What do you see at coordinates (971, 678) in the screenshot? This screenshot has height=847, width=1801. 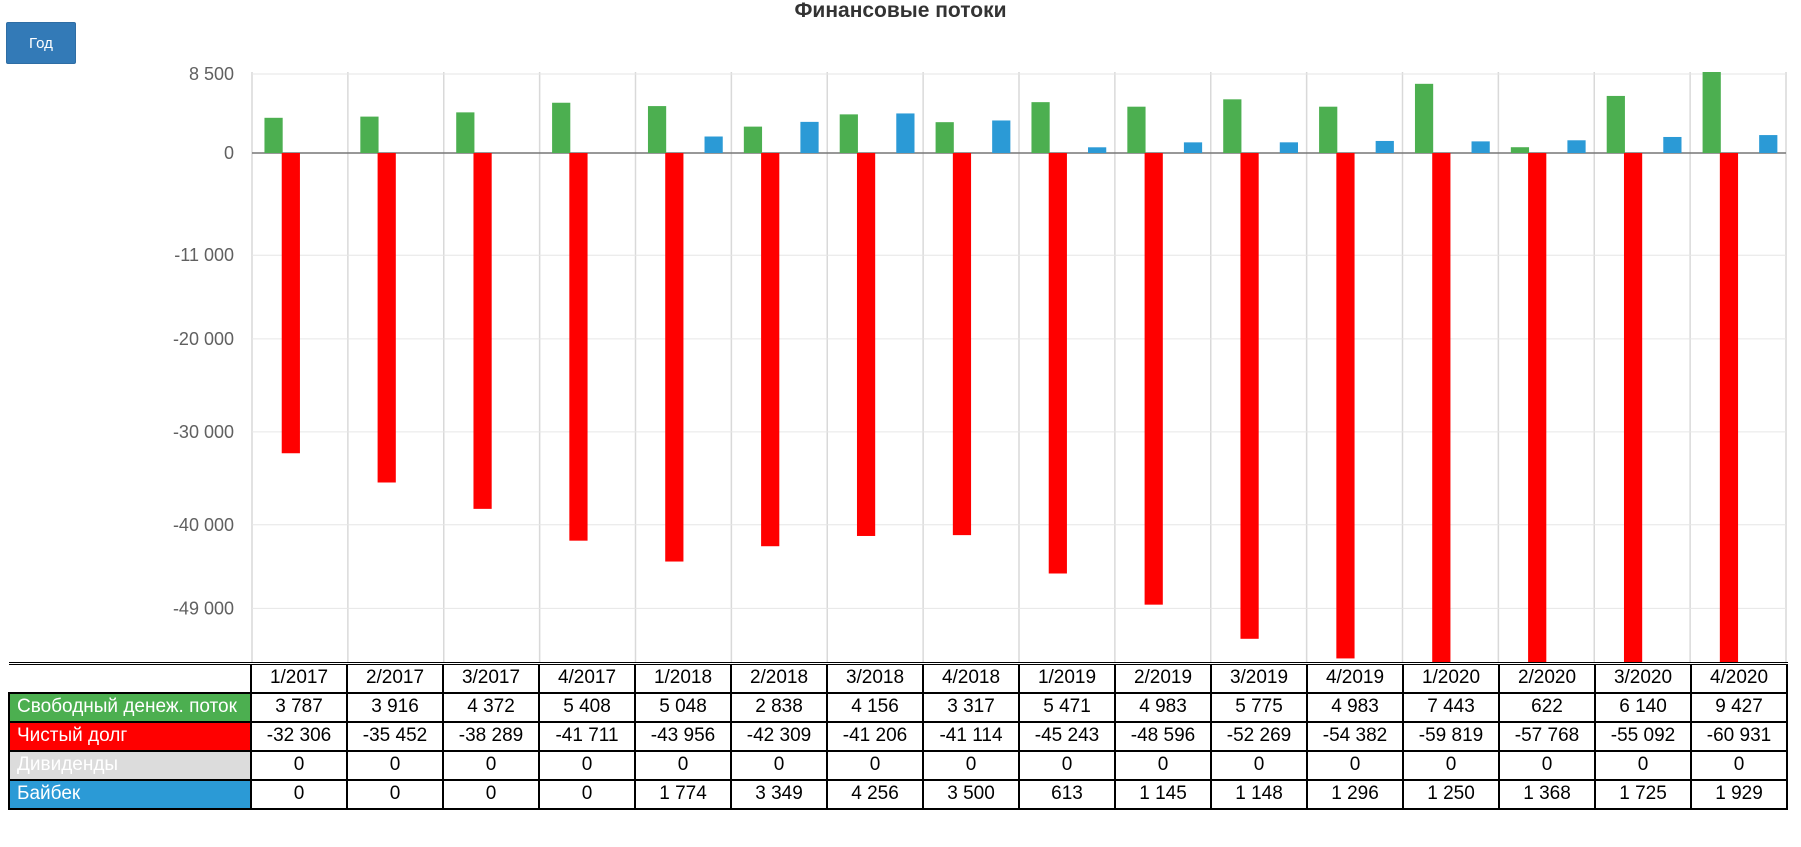 I see `category-label: 4/2018` at bounding box center [971, 678].